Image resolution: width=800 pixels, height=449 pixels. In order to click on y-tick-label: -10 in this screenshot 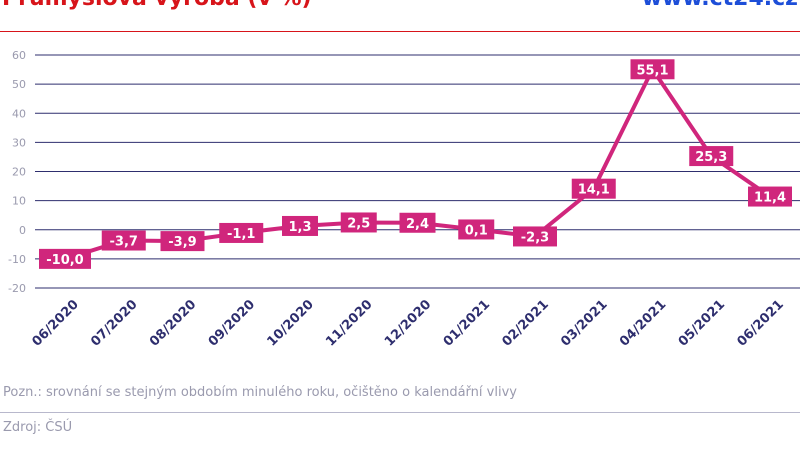, I will do `click(17, 259)`.